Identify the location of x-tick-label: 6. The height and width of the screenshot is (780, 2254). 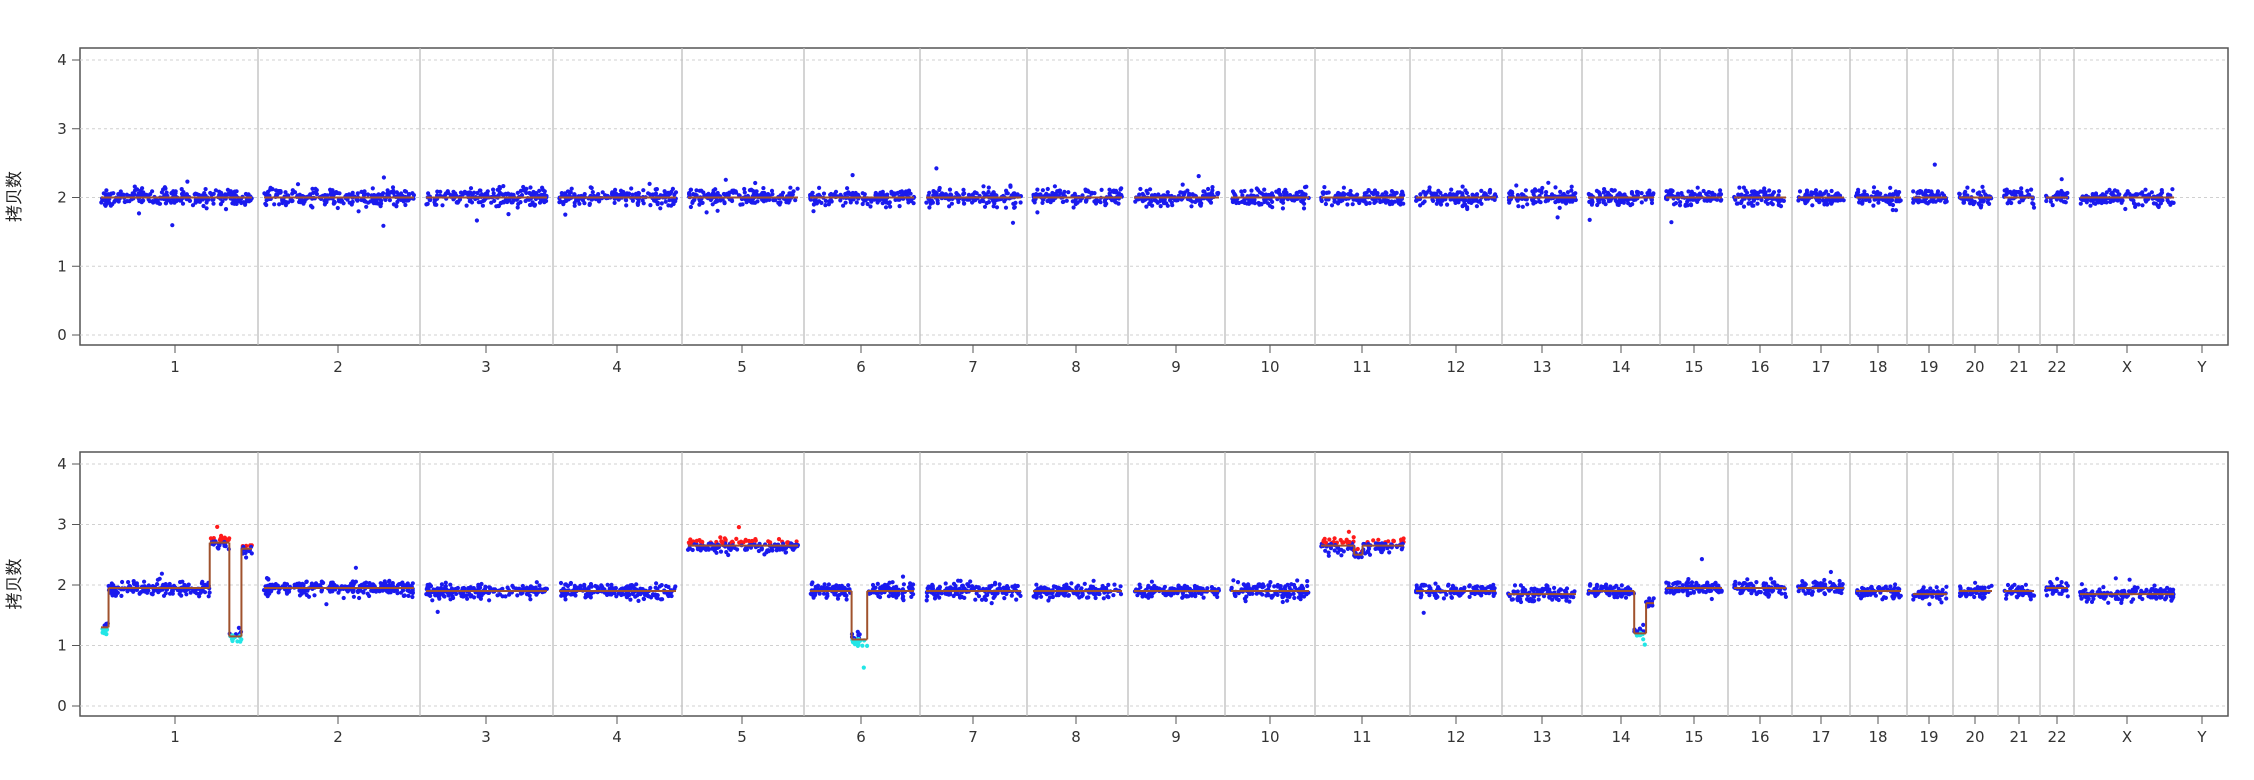
(861, 367).